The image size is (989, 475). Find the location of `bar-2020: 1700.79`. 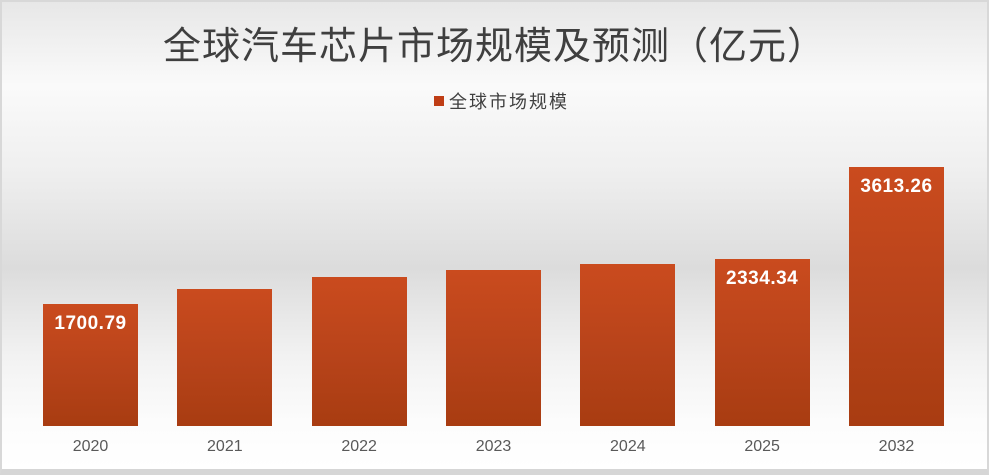

bar-2020: 1700.79 is located at coordinates (90, 365).